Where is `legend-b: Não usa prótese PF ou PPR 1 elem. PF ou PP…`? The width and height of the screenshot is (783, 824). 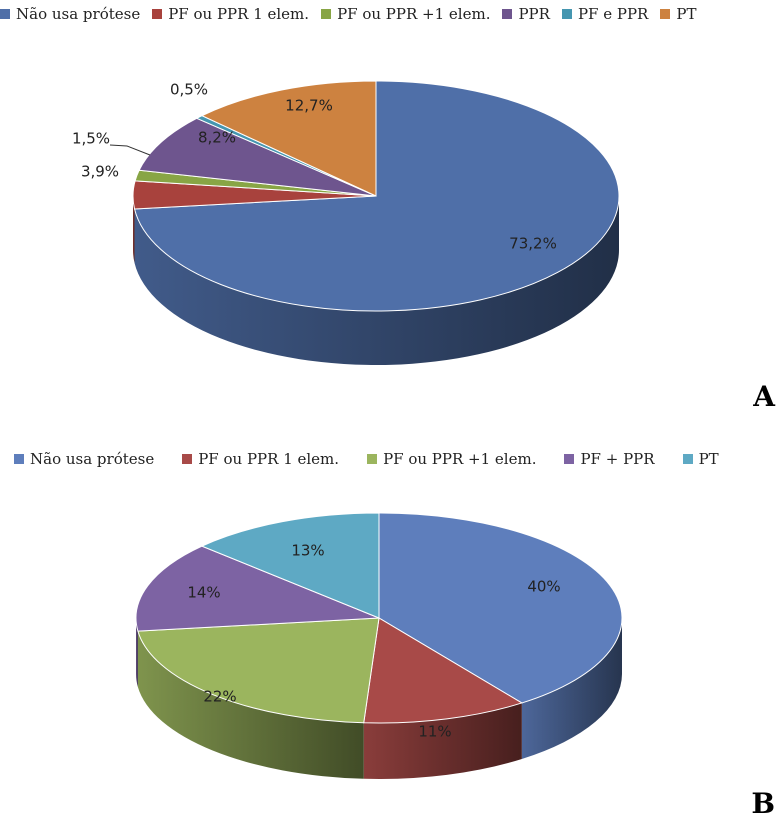 legend-b: Não usa prótese PF ou PPR 1 elem. PF ou PP… is located at coordinates (380, 459).